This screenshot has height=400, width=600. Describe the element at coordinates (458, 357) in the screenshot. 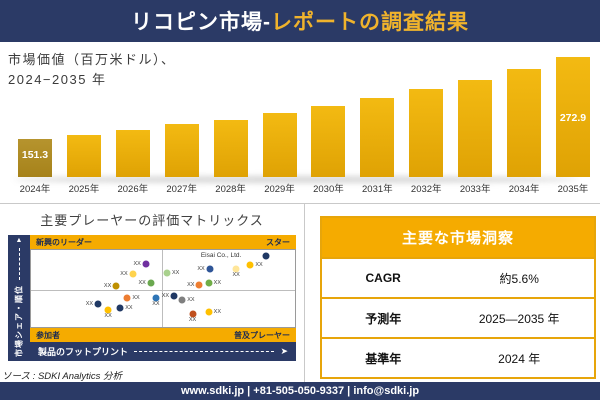

I see `insights-row: 基準年 2024 年` at that location.